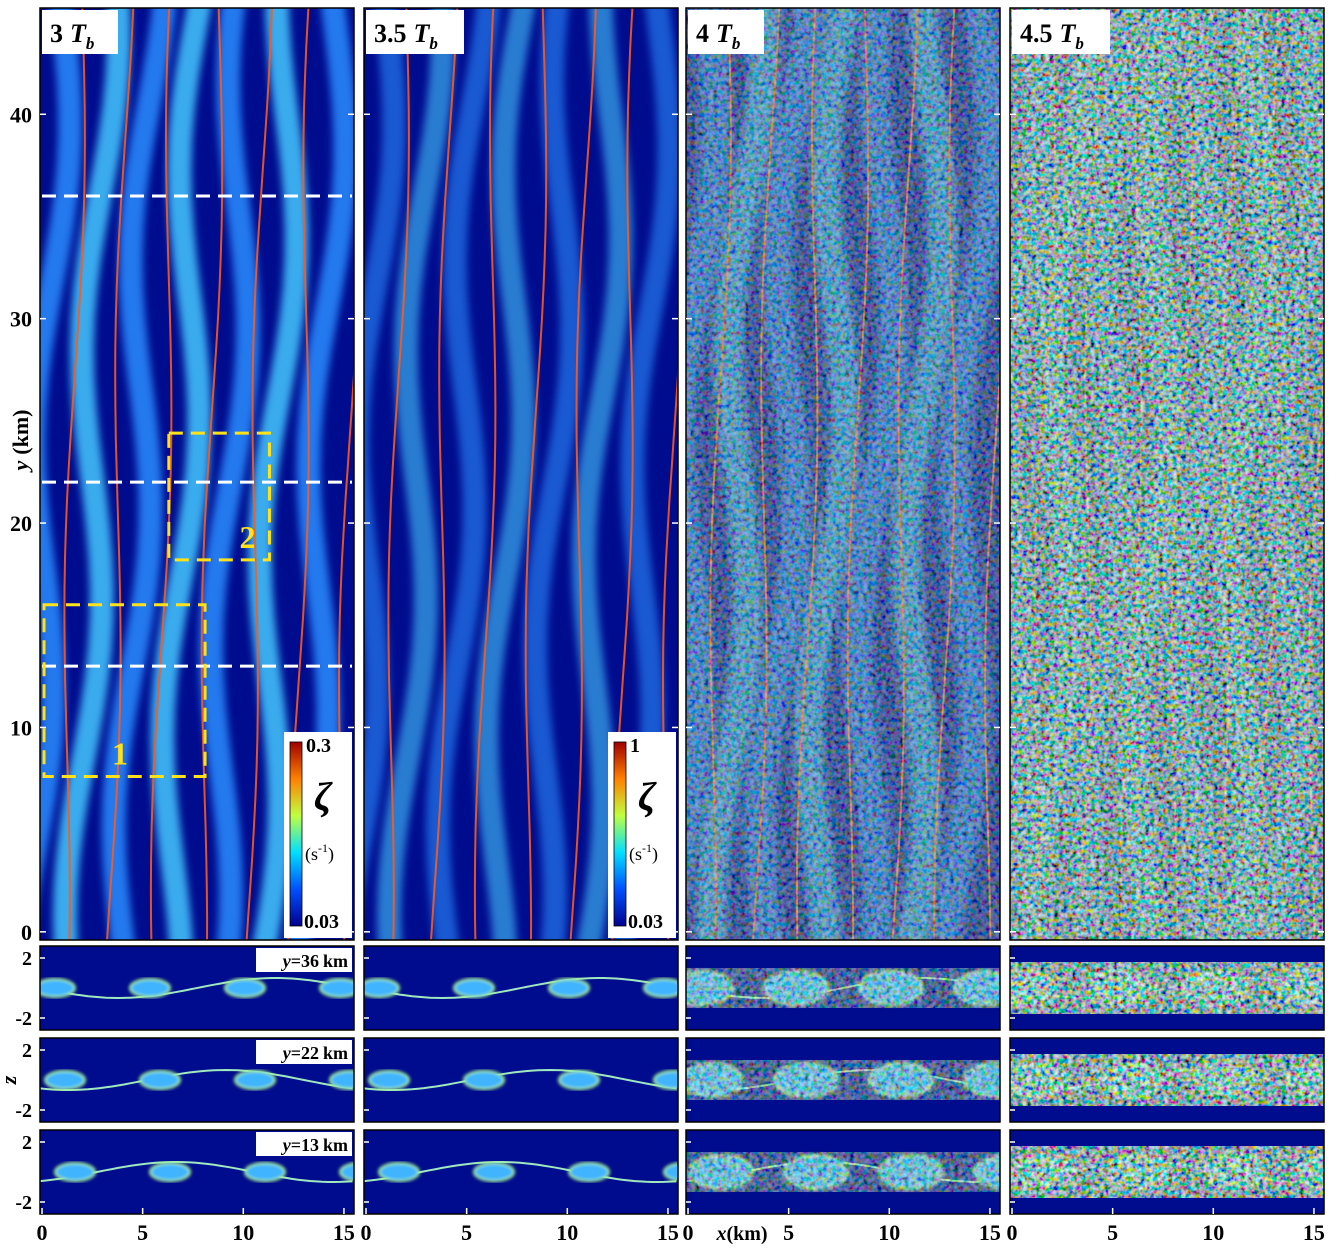 The width and height of the screenshot is (1333, 1249). I want to click on y-tick-label: 40, so click(21, 114).